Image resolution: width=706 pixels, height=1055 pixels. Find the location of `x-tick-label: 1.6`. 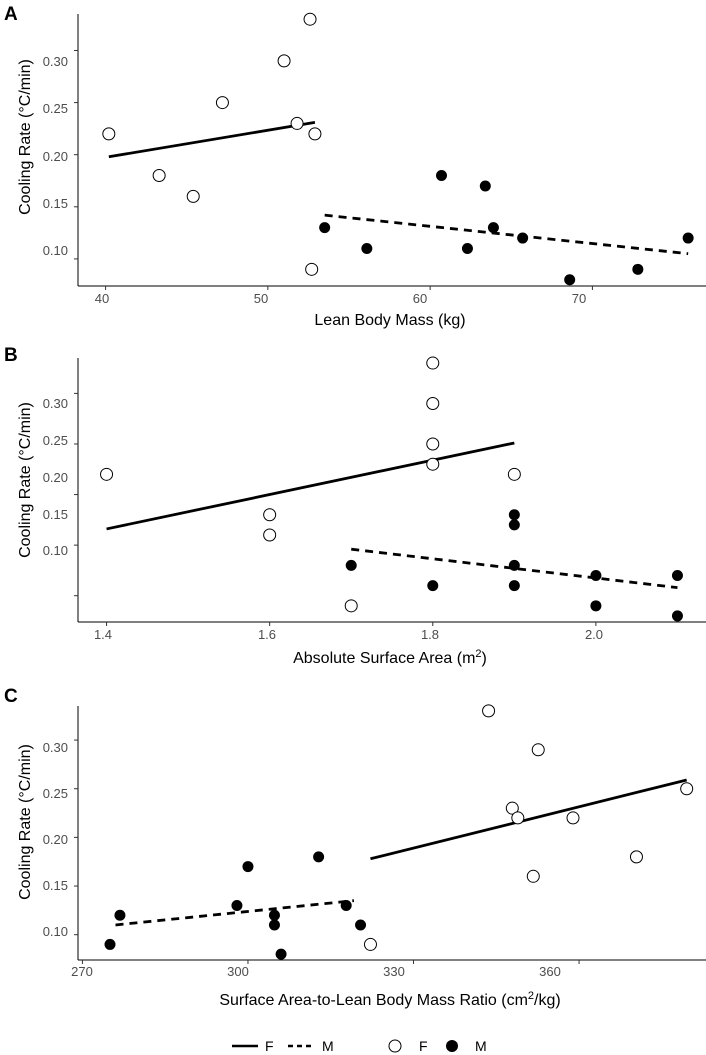

x-tick-label: 1.6 is located at coordinates (267, 634).